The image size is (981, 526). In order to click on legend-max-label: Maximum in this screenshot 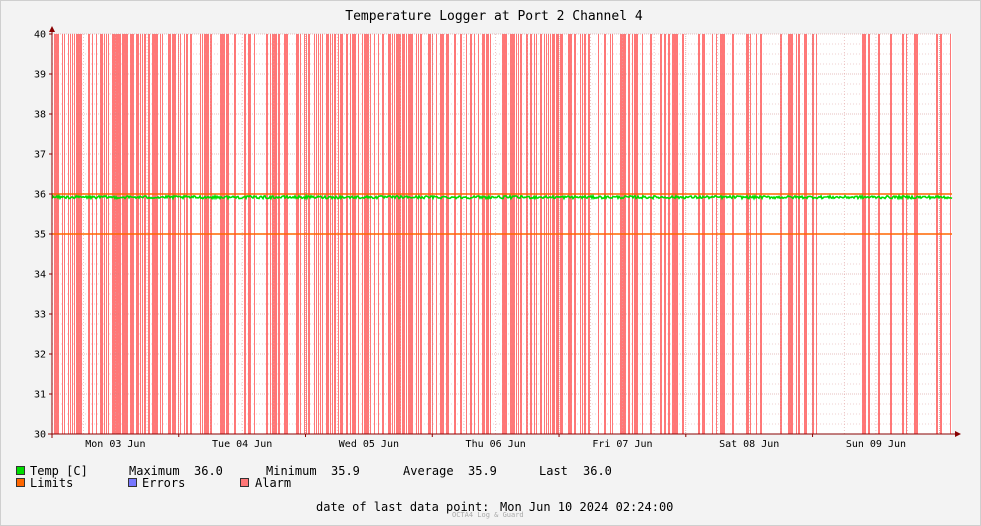, I will do `click(154, 471)`.